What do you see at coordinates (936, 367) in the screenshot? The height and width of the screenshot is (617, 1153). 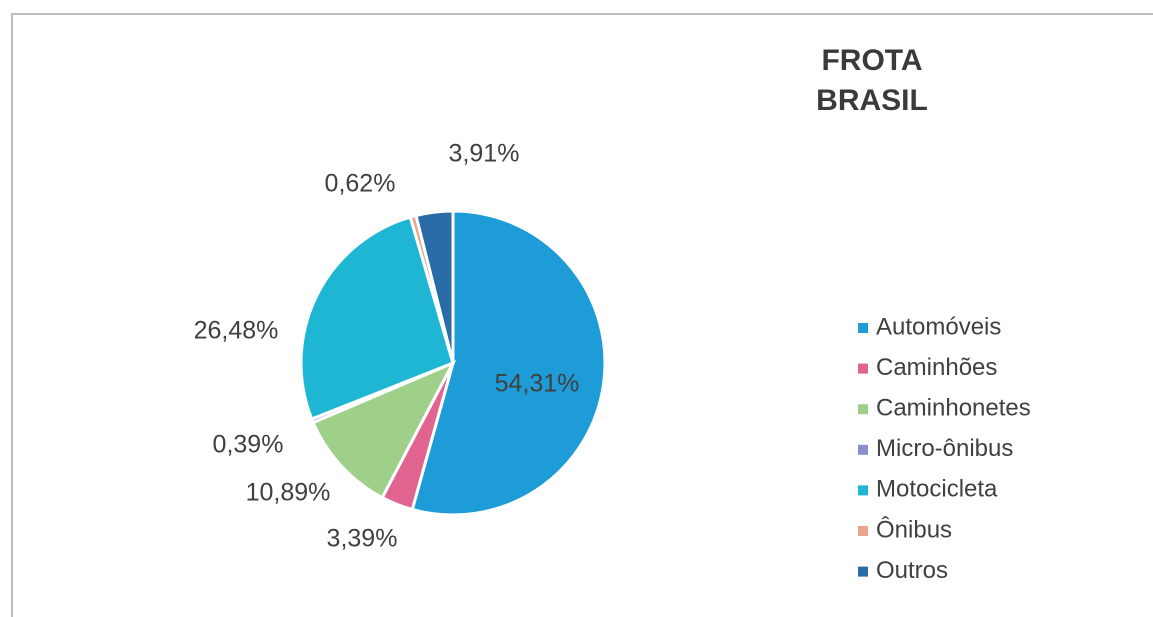 I see `legend-label: Caminhões` at bounding box center [936, 367].